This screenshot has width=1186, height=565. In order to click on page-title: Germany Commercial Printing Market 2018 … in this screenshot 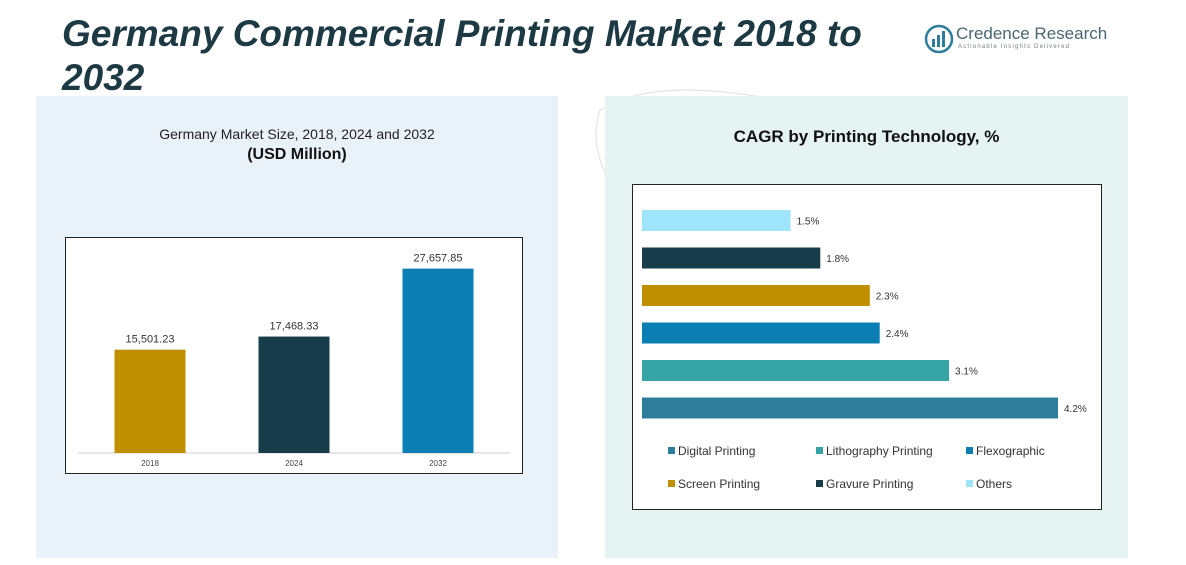, I will do `click(462, 55)`.